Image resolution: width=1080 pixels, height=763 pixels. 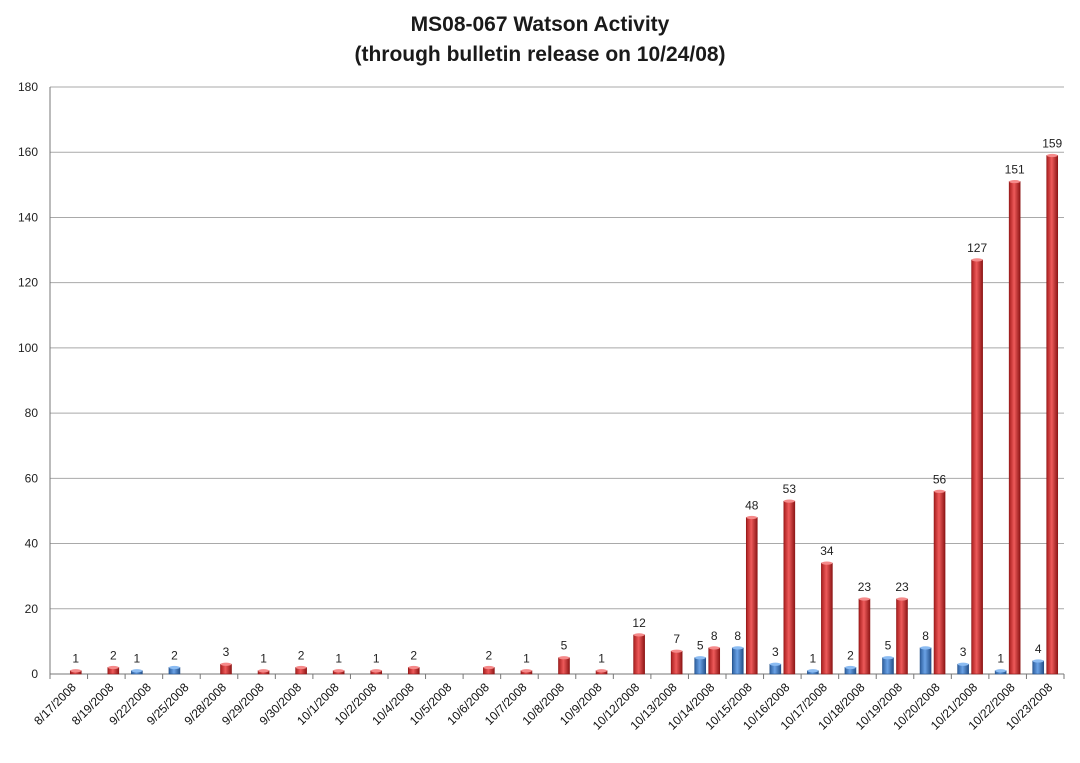 I want to click on data-label: 12, so click(x=639, y=623).